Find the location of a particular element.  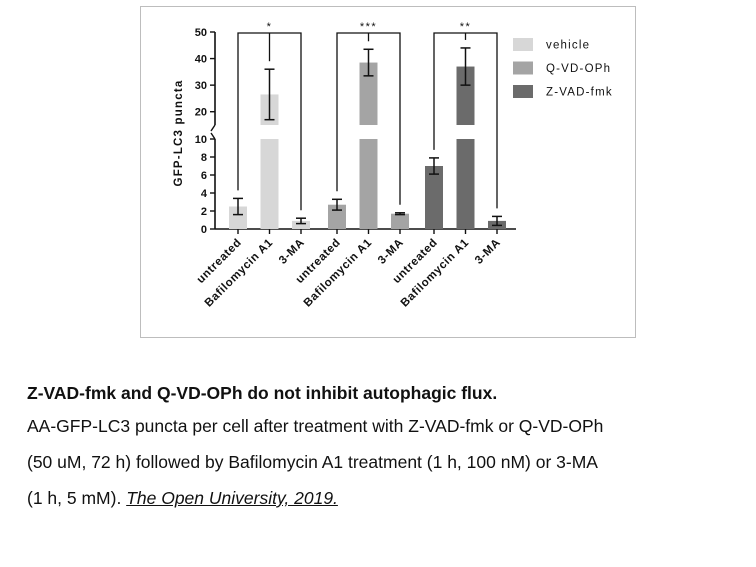

bar-0-1-lower is located at coordinates (269, 184).